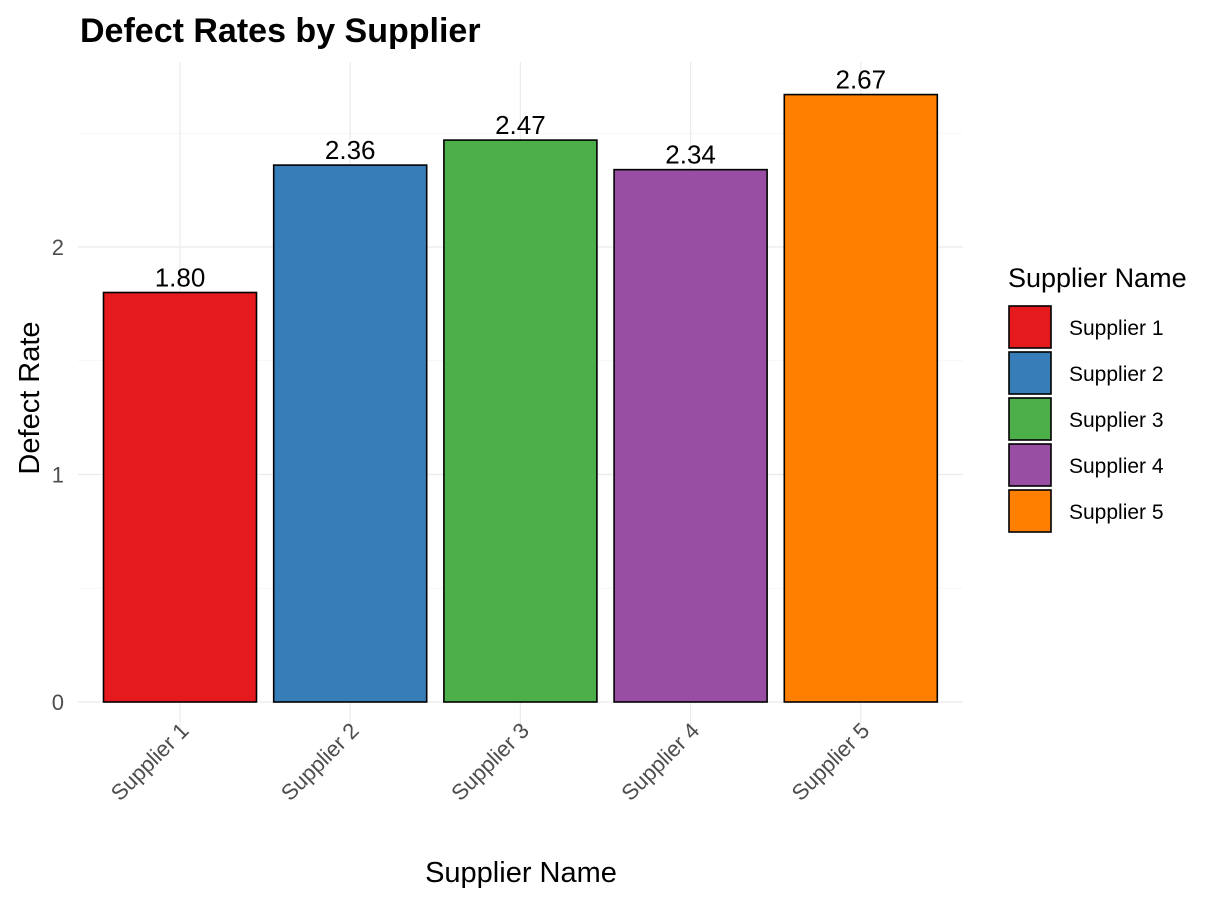  What do you see at coordinates (521, 873) in the screenshot?
I see `x-axis-title: Supplier Name` at bounding box center [521, 873].